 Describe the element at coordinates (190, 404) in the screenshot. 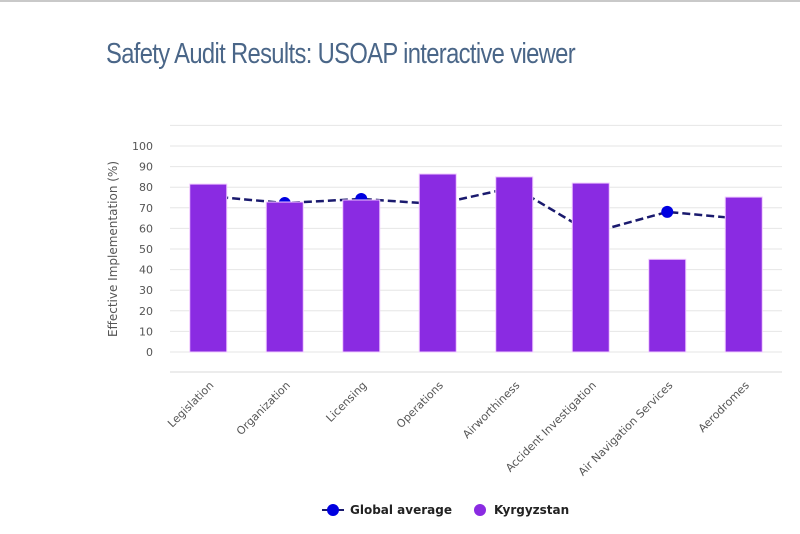

I see `x-tick-label: Legislation` at that location.